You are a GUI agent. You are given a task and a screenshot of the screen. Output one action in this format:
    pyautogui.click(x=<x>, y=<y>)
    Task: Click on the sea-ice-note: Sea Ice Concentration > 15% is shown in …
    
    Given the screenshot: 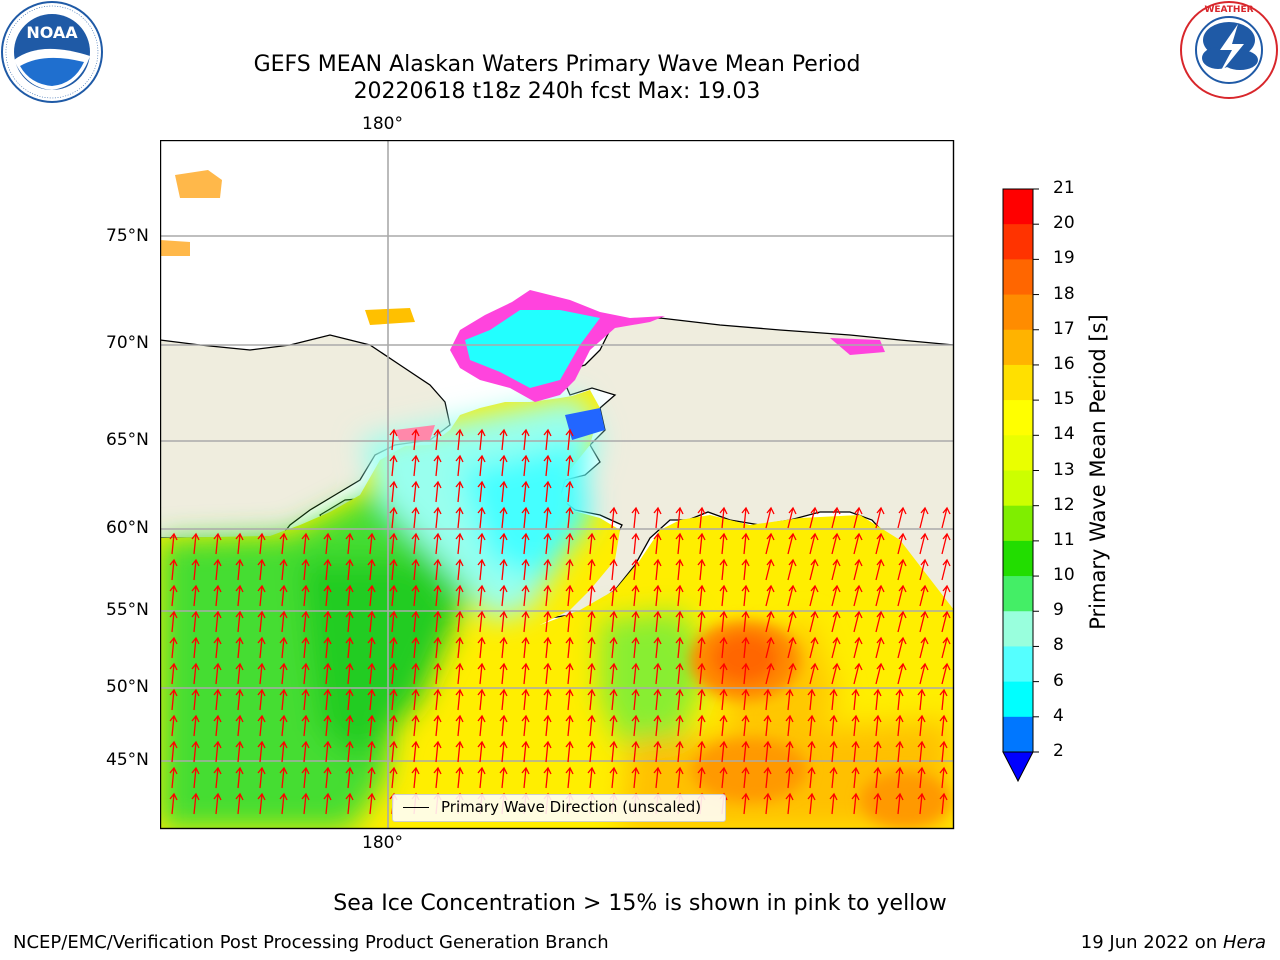 What is the action you would take?
    pyautogui.click(x=640, y=903)
    